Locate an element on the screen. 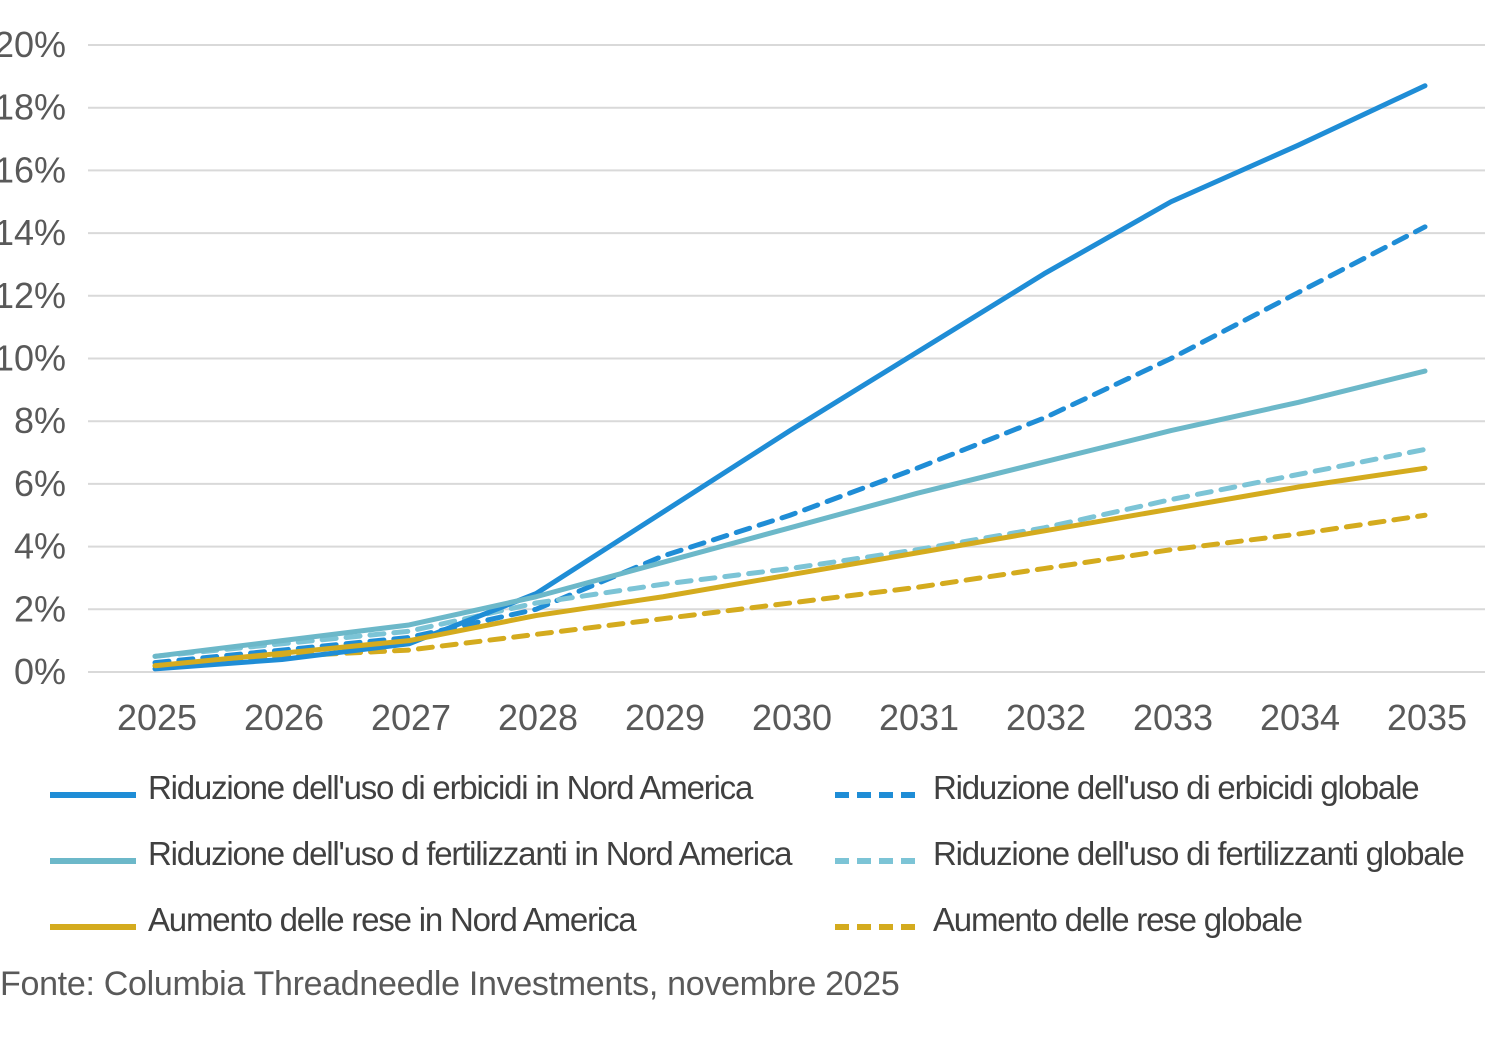  y-tick-label: 18% is located at coordinates (33, 107).